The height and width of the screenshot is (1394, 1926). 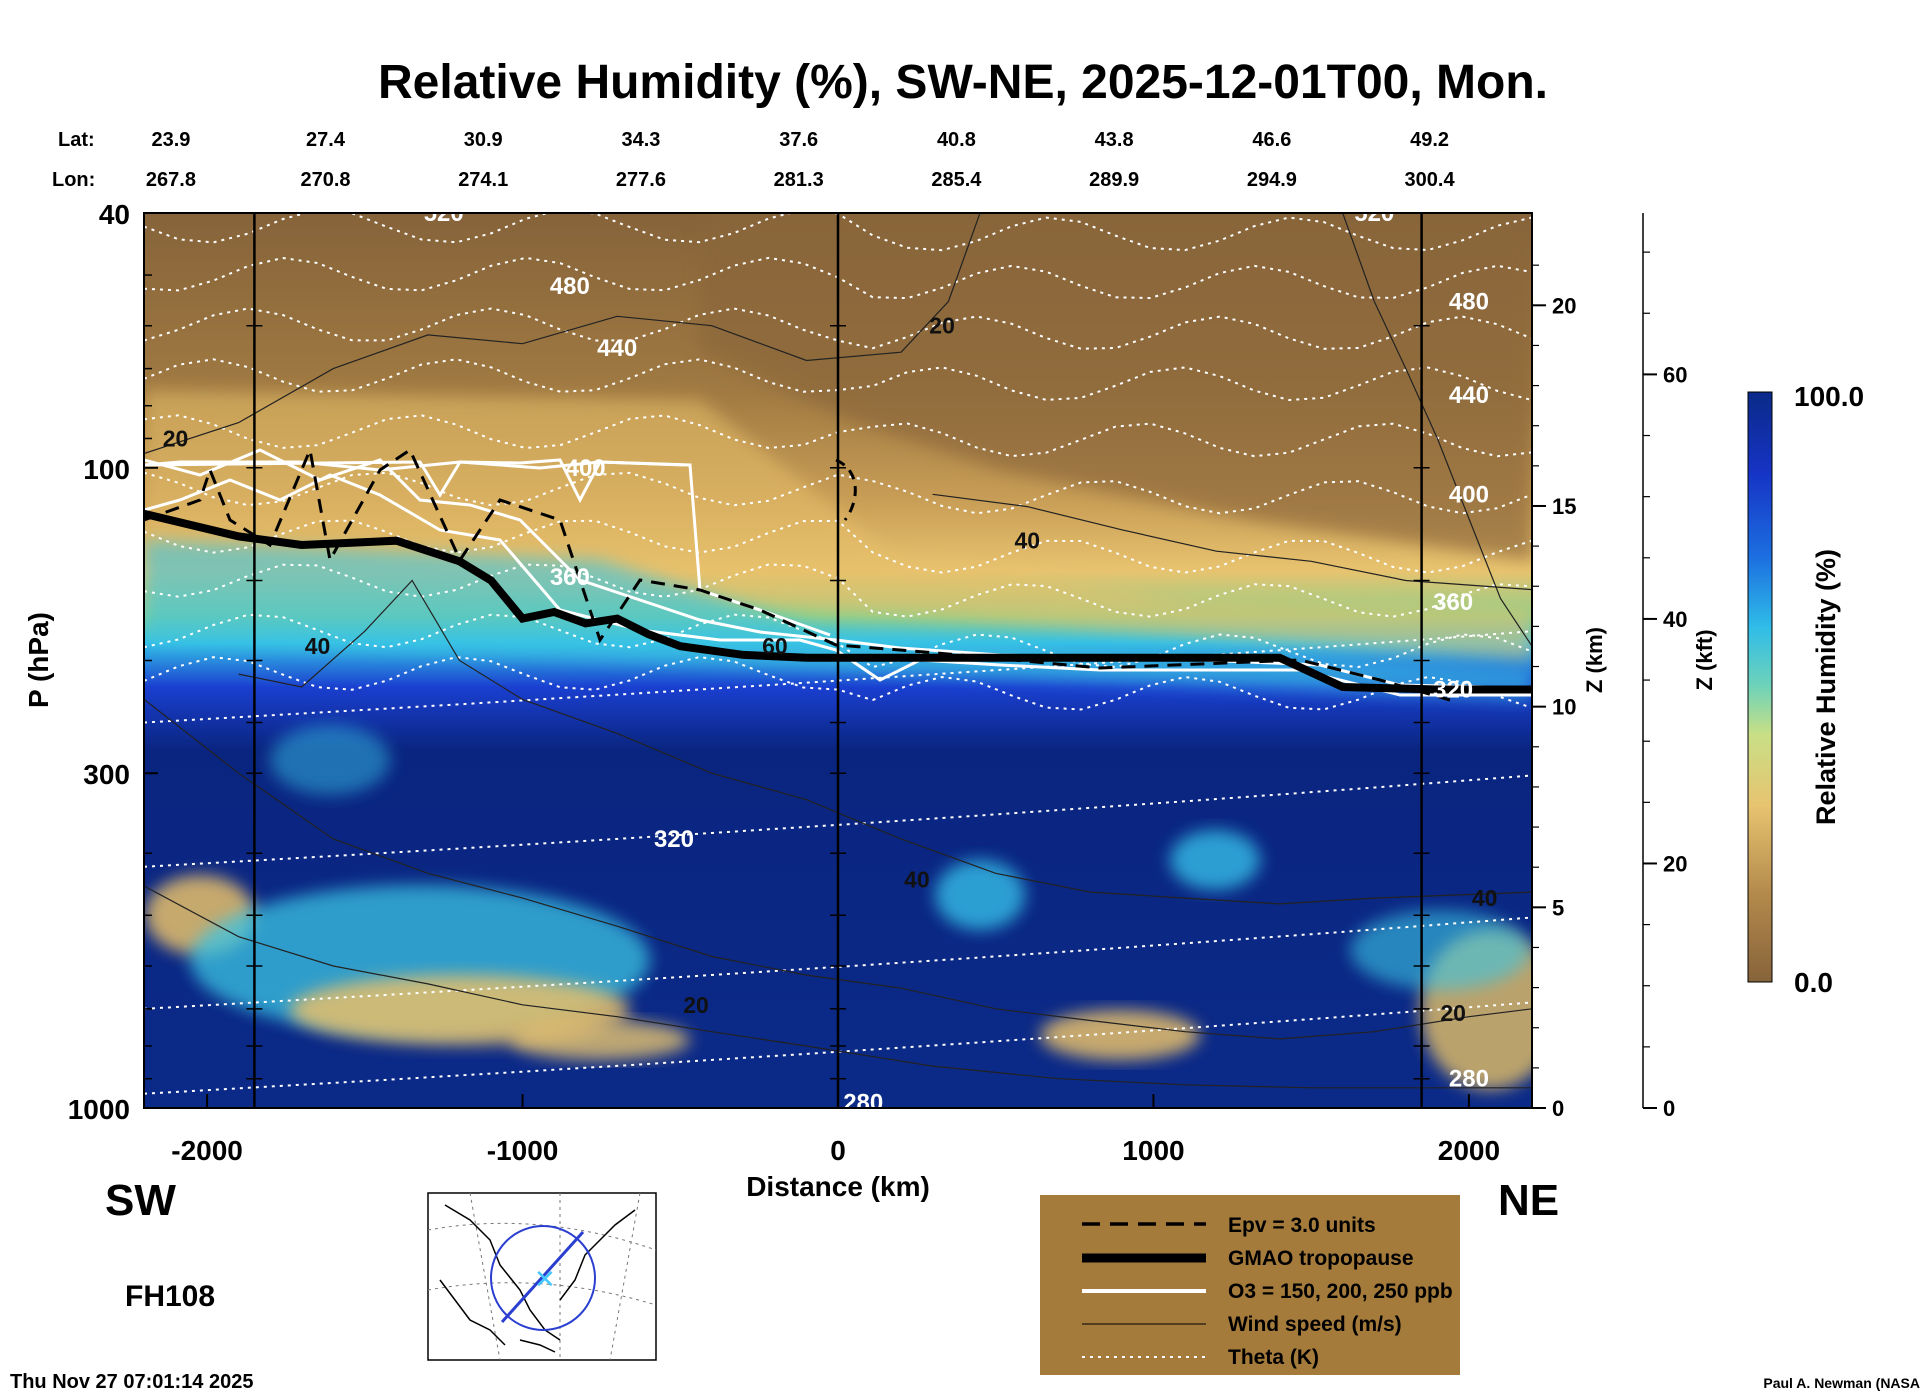 I want to click on rh-dry-stratosphere-ne, so click(x=1116, y=386).